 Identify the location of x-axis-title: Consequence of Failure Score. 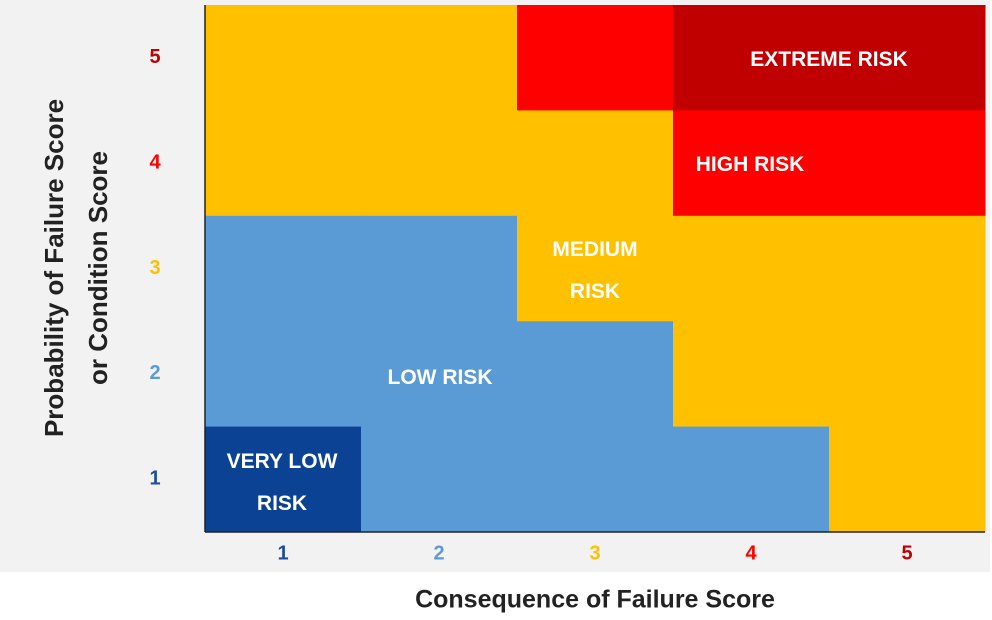
(595, 600).